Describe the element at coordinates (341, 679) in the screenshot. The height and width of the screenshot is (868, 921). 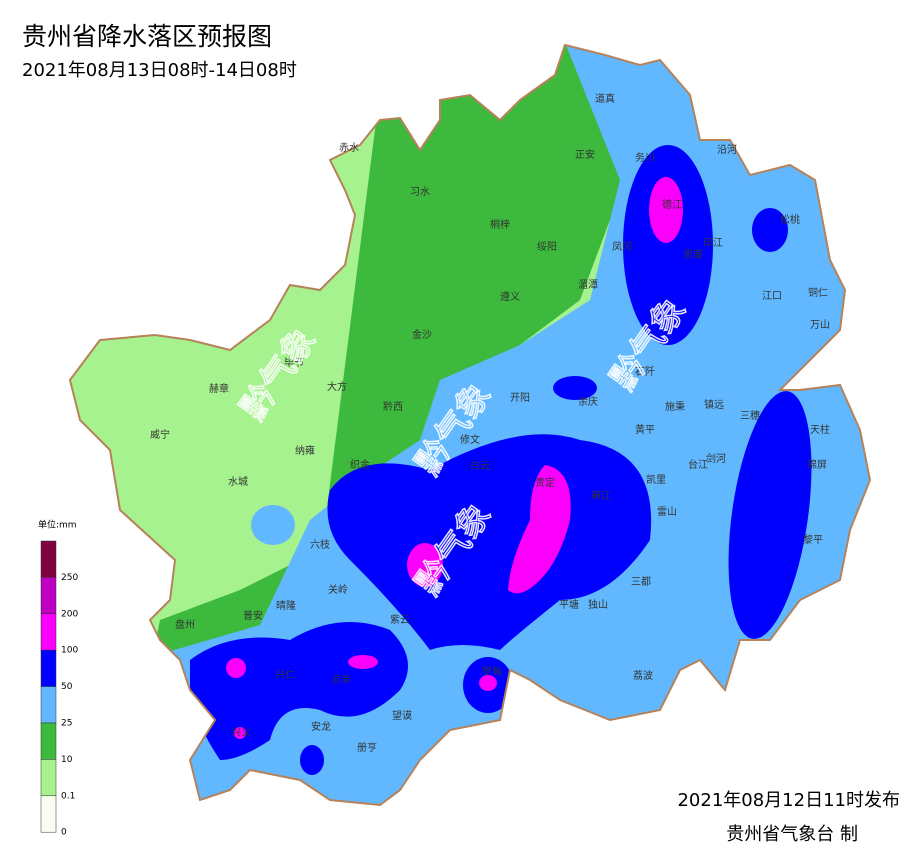
I see `county-label: 贞丰` at that location.